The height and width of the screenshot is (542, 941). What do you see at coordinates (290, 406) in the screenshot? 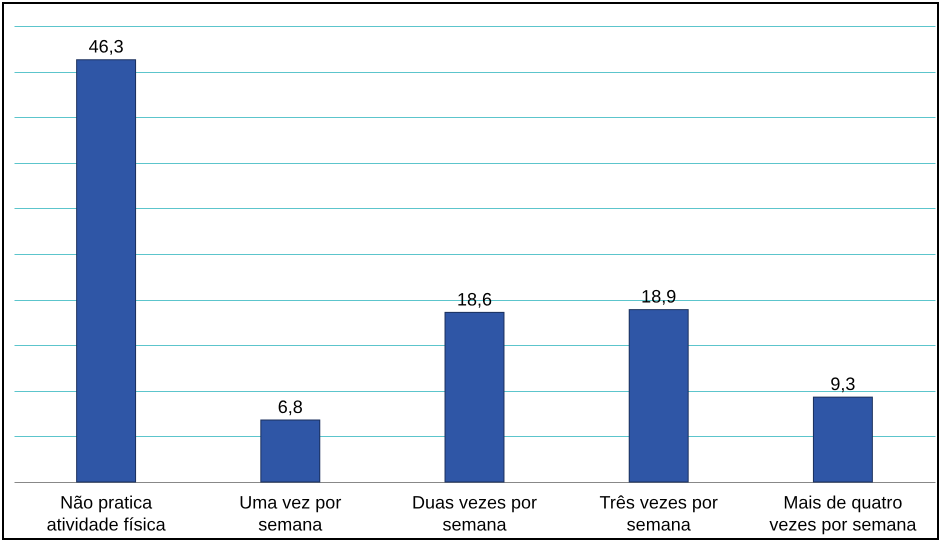
I see `data-label: 6,8` at bounding box center [290, 406].